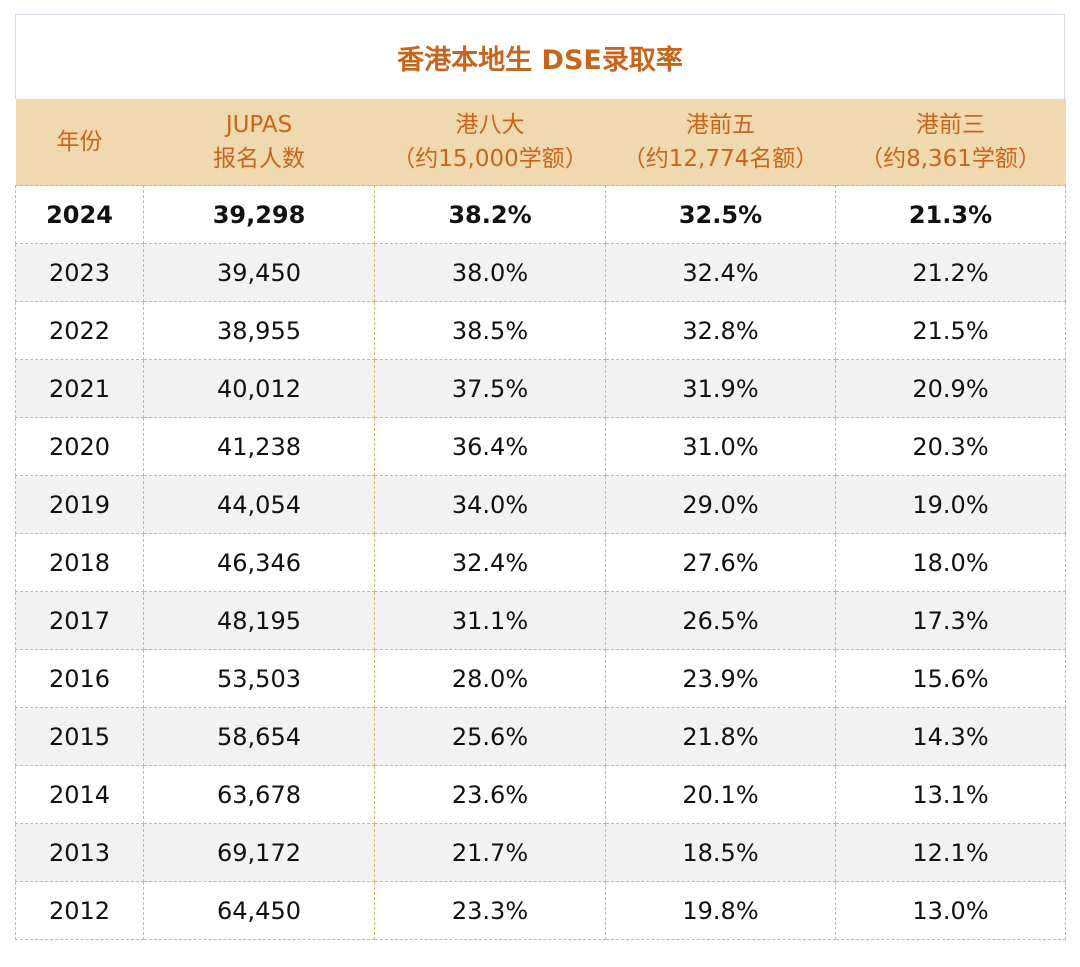 The height and width of the screenshot is (967, 1080). What do you see at coordinates (490, 678) in the screenshot?
I see `table-cell: 28.0%` at bounding box center [490, 678].